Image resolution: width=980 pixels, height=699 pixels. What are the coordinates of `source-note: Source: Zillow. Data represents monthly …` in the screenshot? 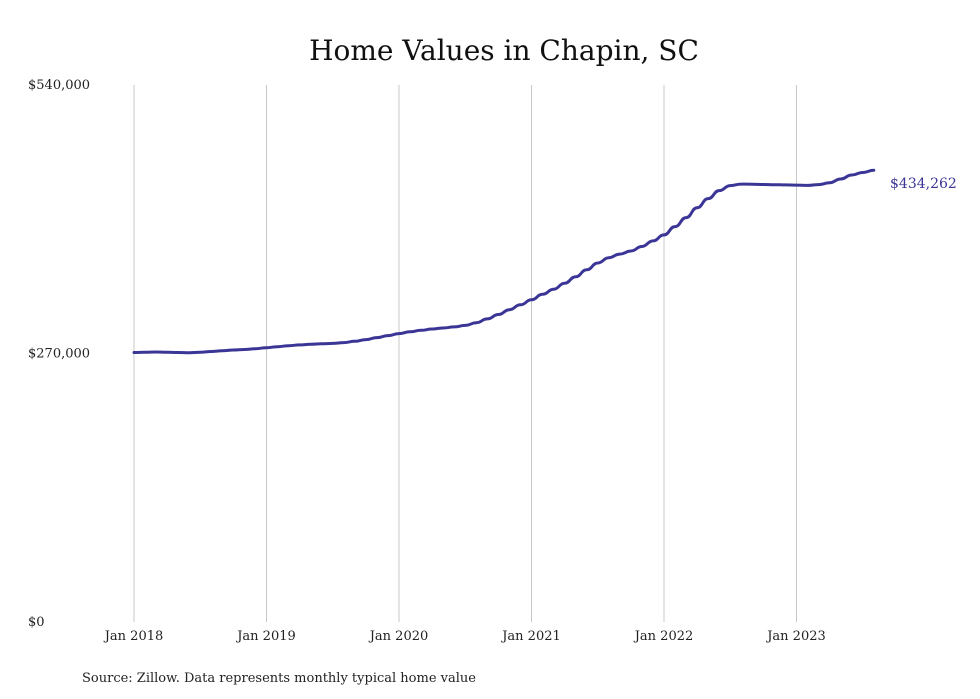 It's located at (279, 678).